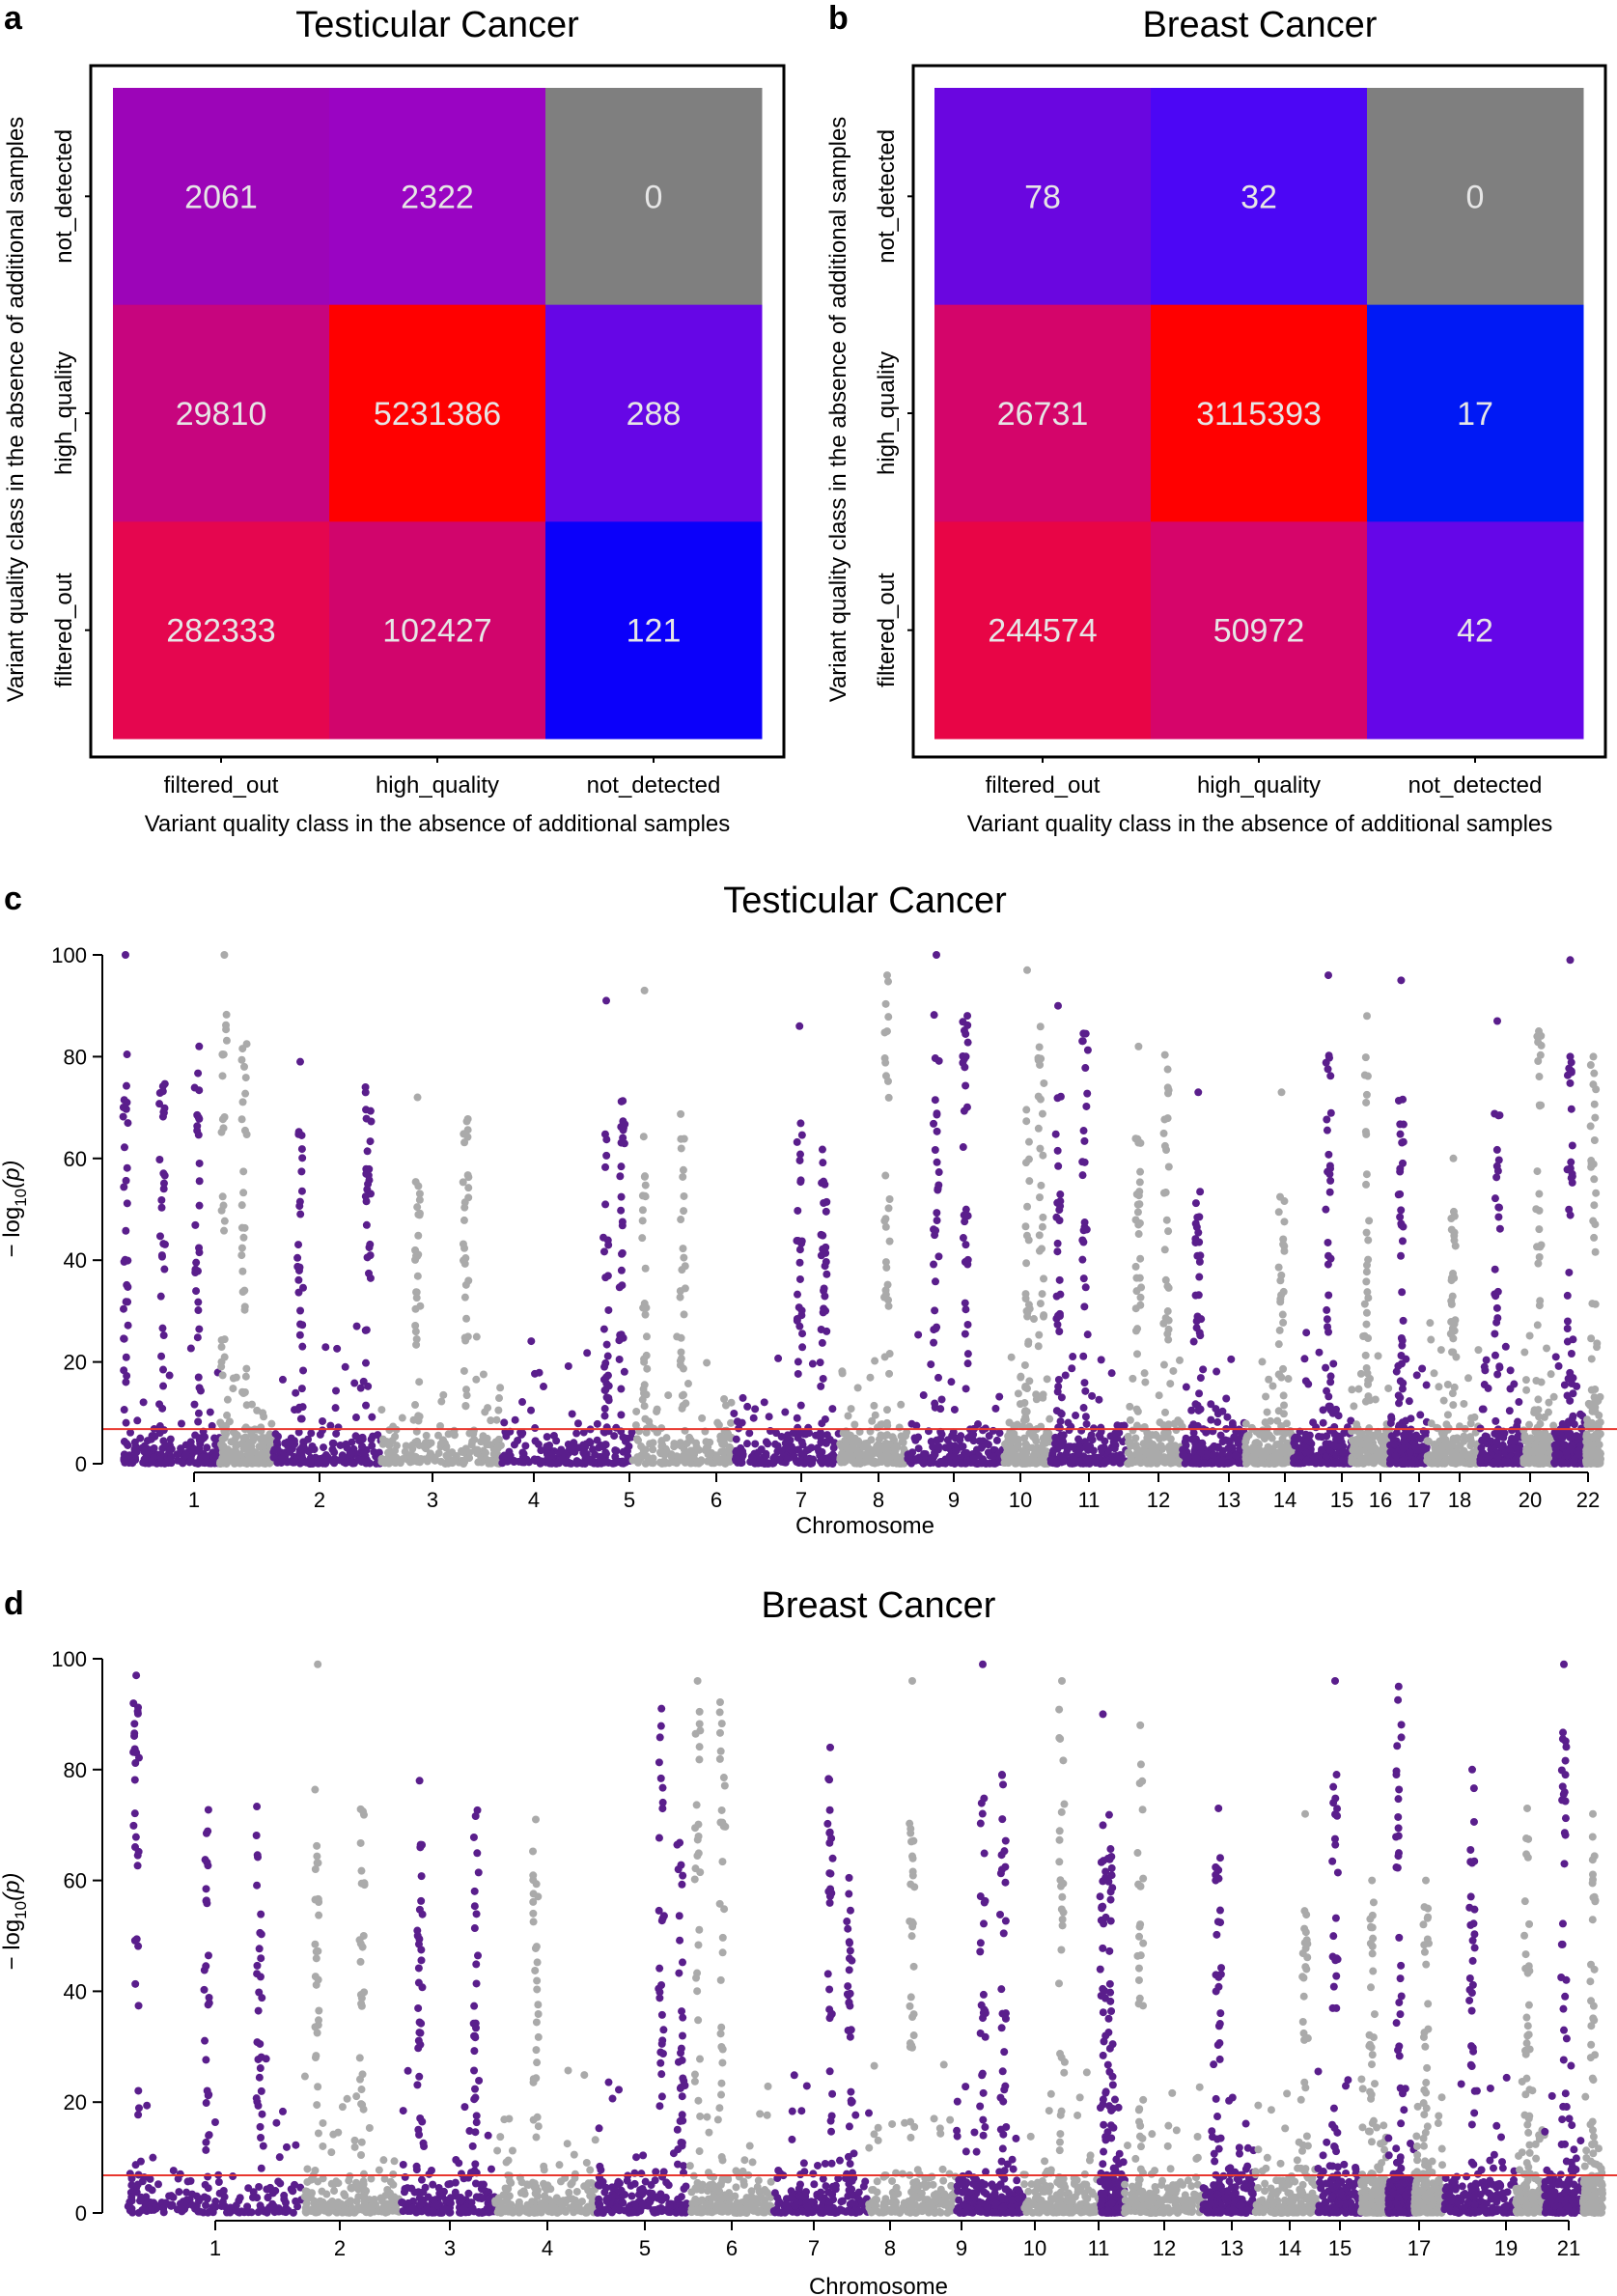 The width and height of the screenshot is (1617, 2296). I want to click on chr-13-point, so click(1204, 1464).